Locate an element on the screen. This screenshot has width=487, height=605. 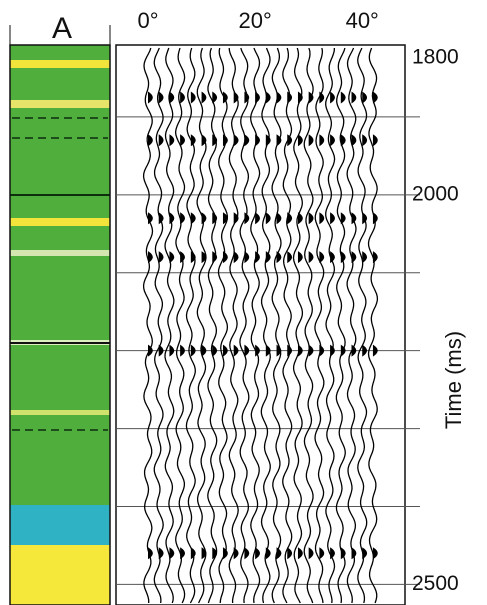
y-tick-label: 2000 is located at coordinates (435, 193).